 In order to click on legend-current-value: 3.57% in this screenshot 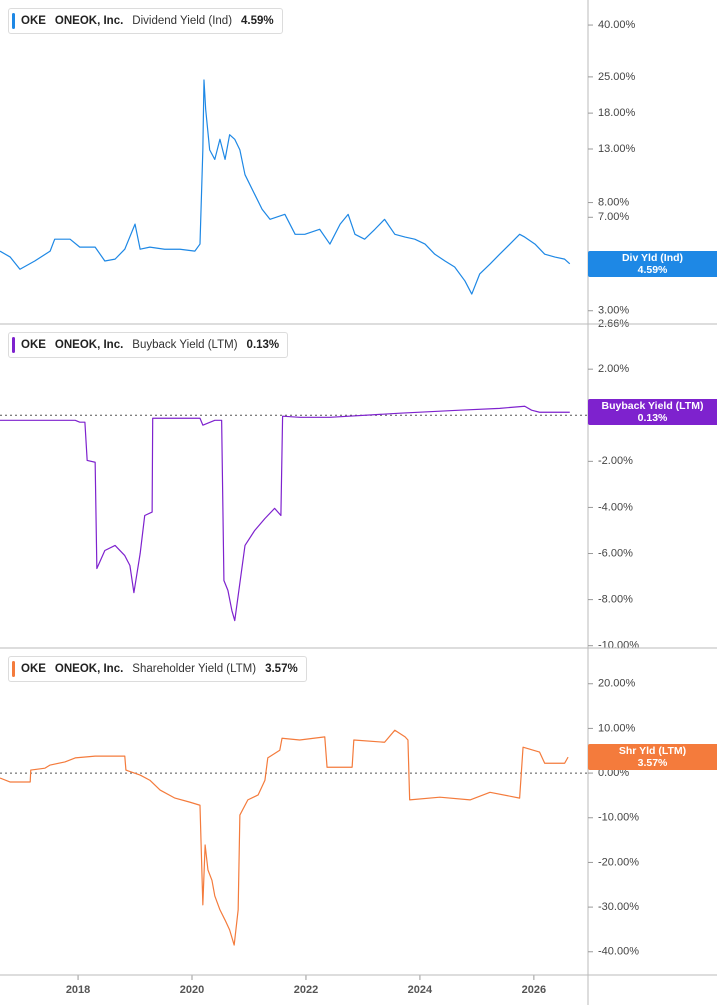, I will do `click(281, 669)`.